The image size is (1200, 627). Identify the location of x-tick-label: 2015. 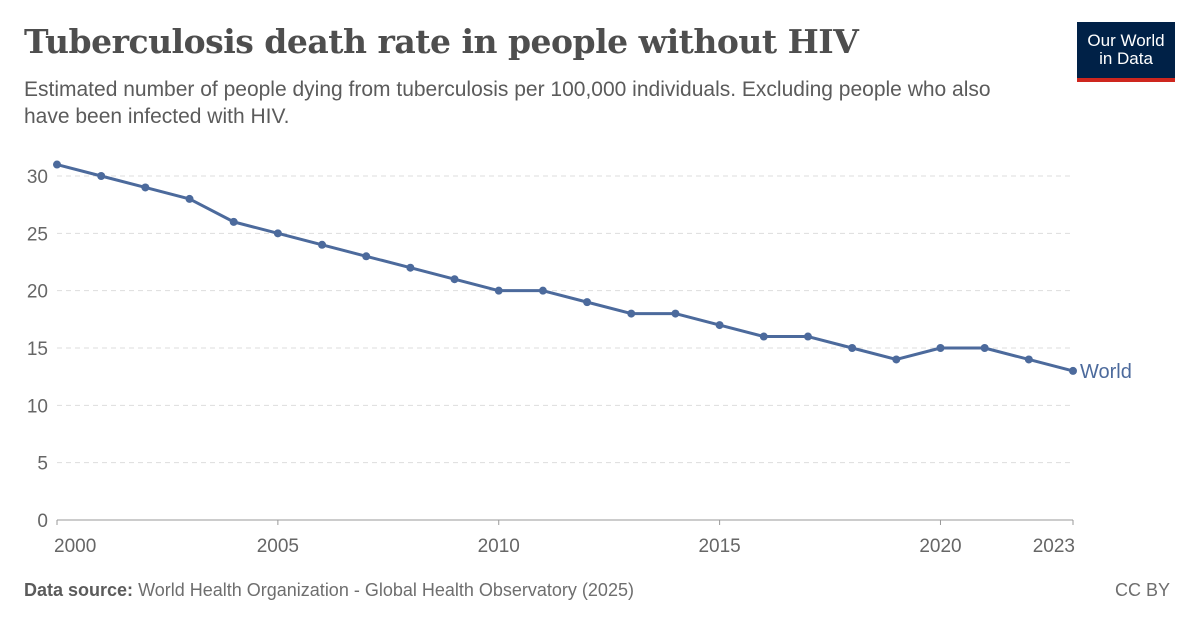
(719, 546).